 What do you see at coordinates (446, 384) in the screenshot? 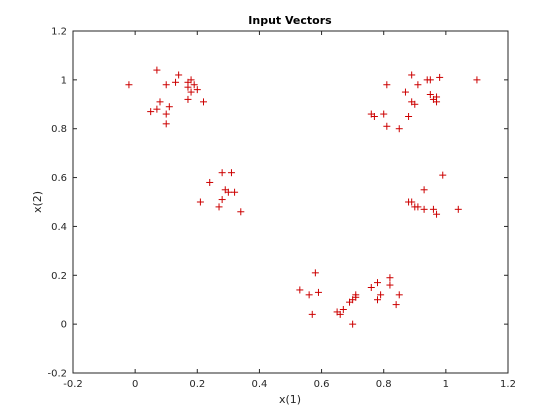
I see `x-tick-label: 1` at bounding box center [446, 384].